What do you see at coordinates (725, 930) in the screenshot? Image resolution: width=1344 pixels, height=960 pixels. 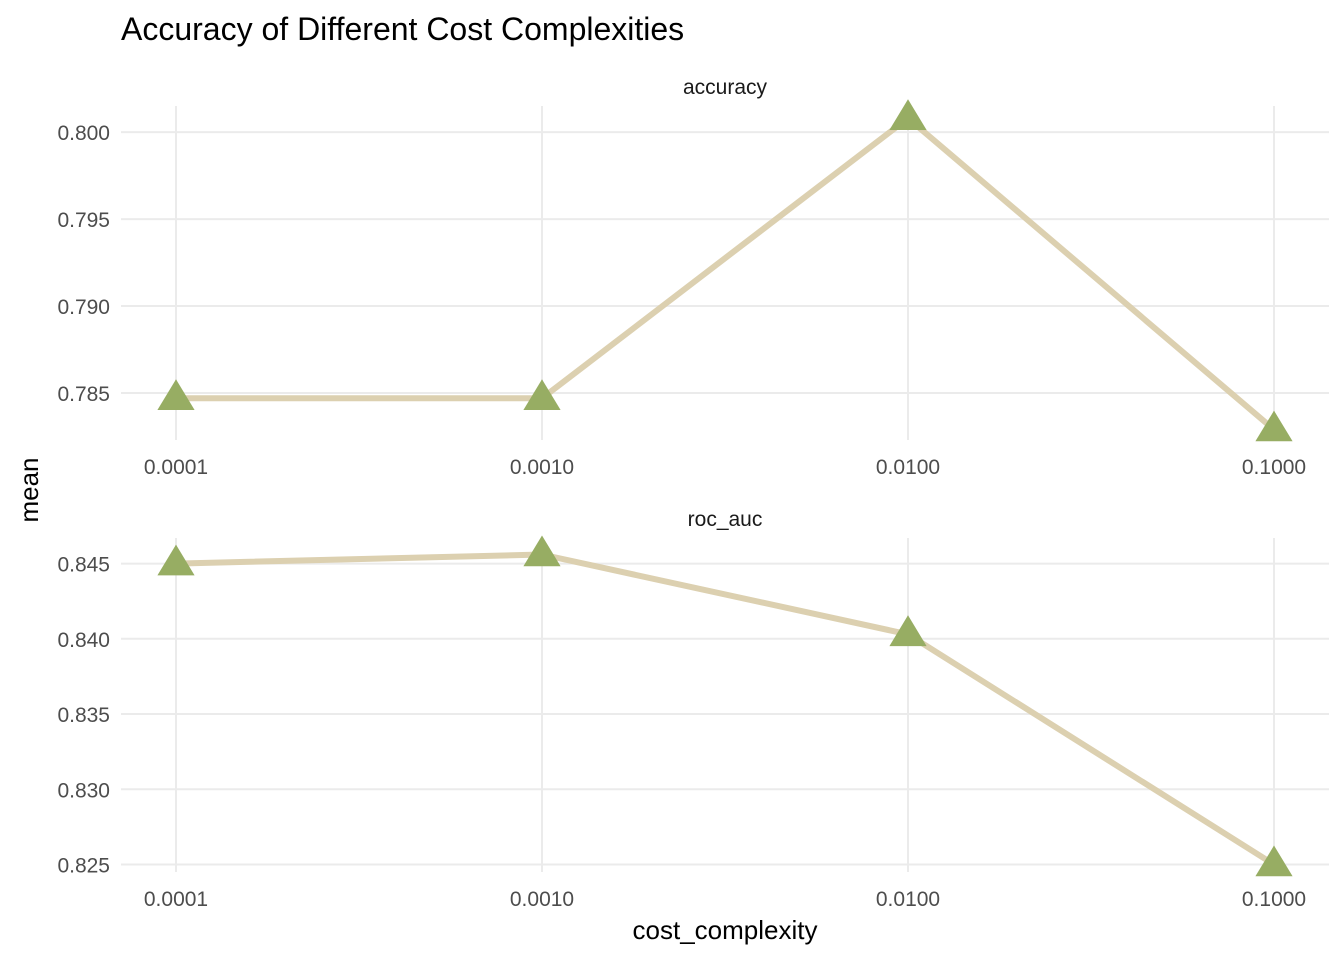 I see `x-axis-title: cost_complexity` at bounding box center [725, 930].